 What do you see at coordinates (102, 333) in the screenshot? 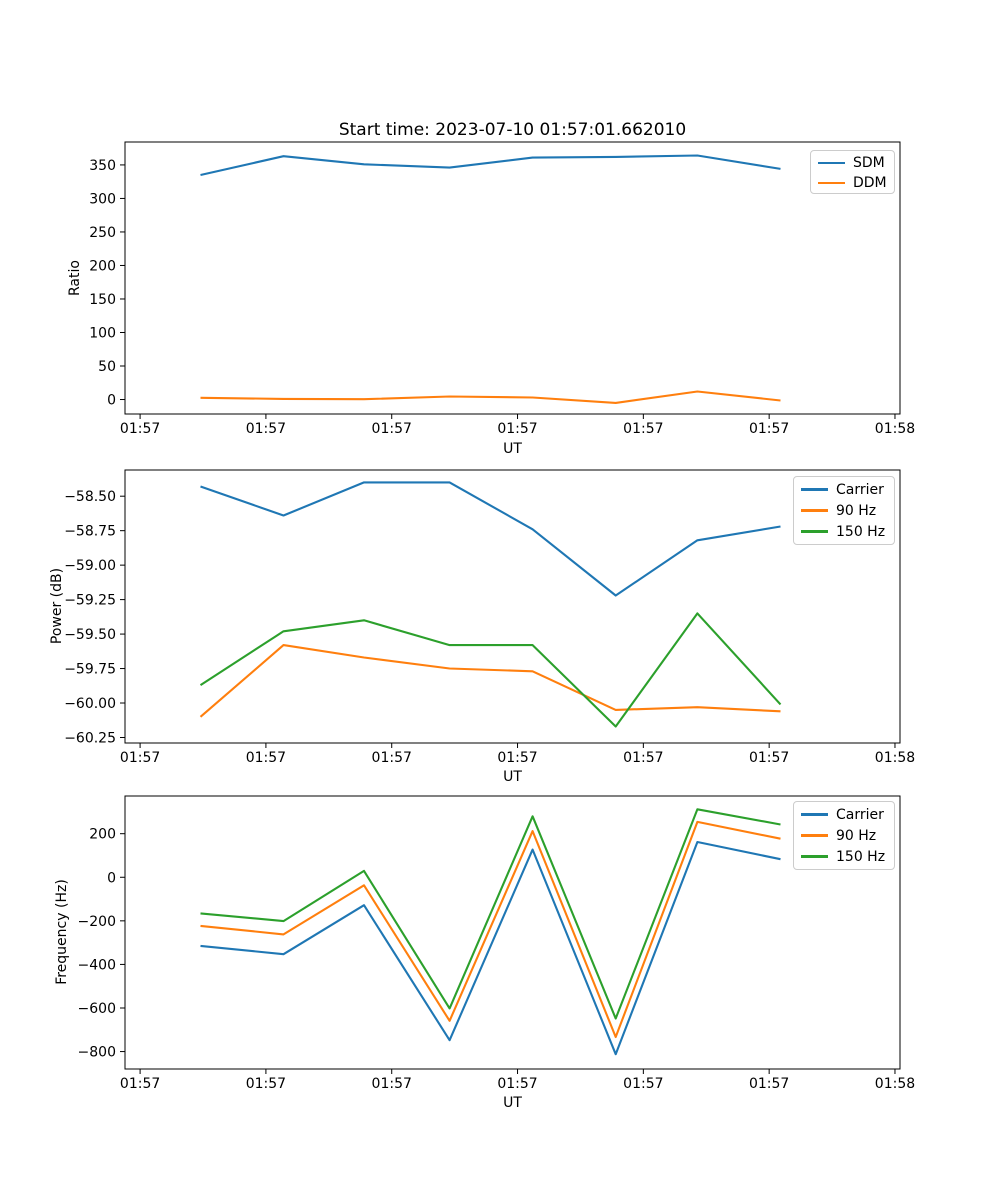
I see `y-tick-label: 100` at bounding box center [102, 333].